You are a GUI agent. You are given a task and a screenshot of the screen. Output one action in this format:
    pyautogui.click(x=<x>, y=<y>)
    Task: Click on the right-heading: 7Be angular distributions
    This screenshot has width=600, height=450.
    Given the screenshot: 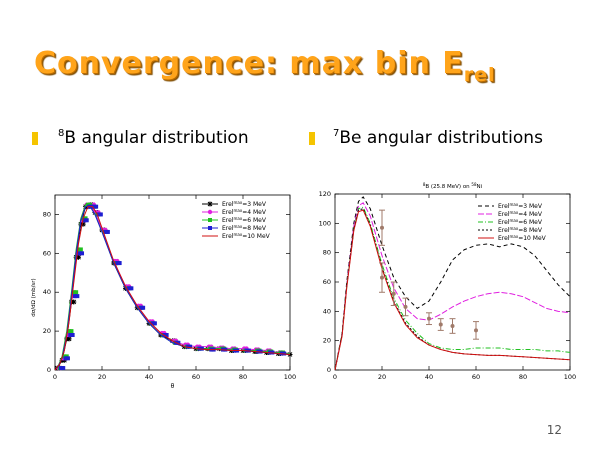 What is the action you would take?
    pyautogui.click(x=438, y=138)
    